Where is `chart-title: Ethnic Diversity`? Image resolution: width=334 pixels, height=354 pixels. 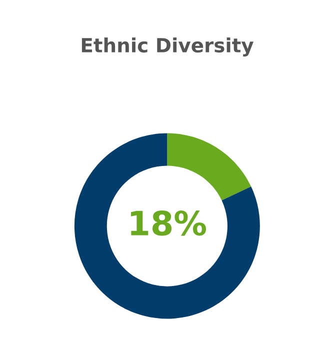 chart-title: Ethnic Diversity is located at coordinates (168, 47).